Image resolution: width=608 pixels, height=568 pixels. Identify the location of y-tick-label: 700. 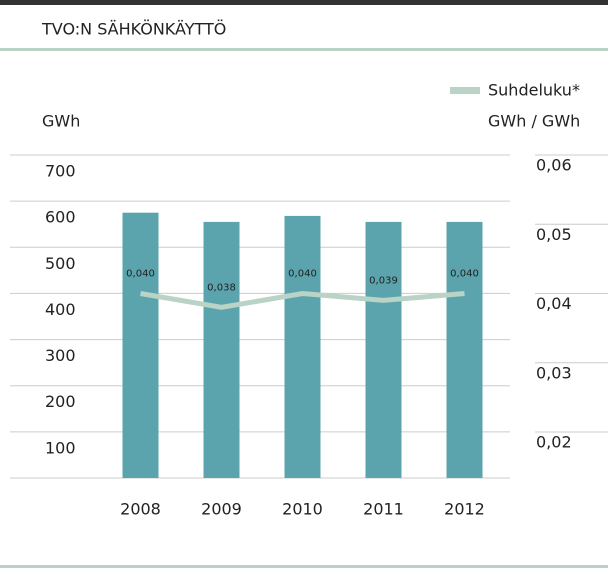
(60, 171).